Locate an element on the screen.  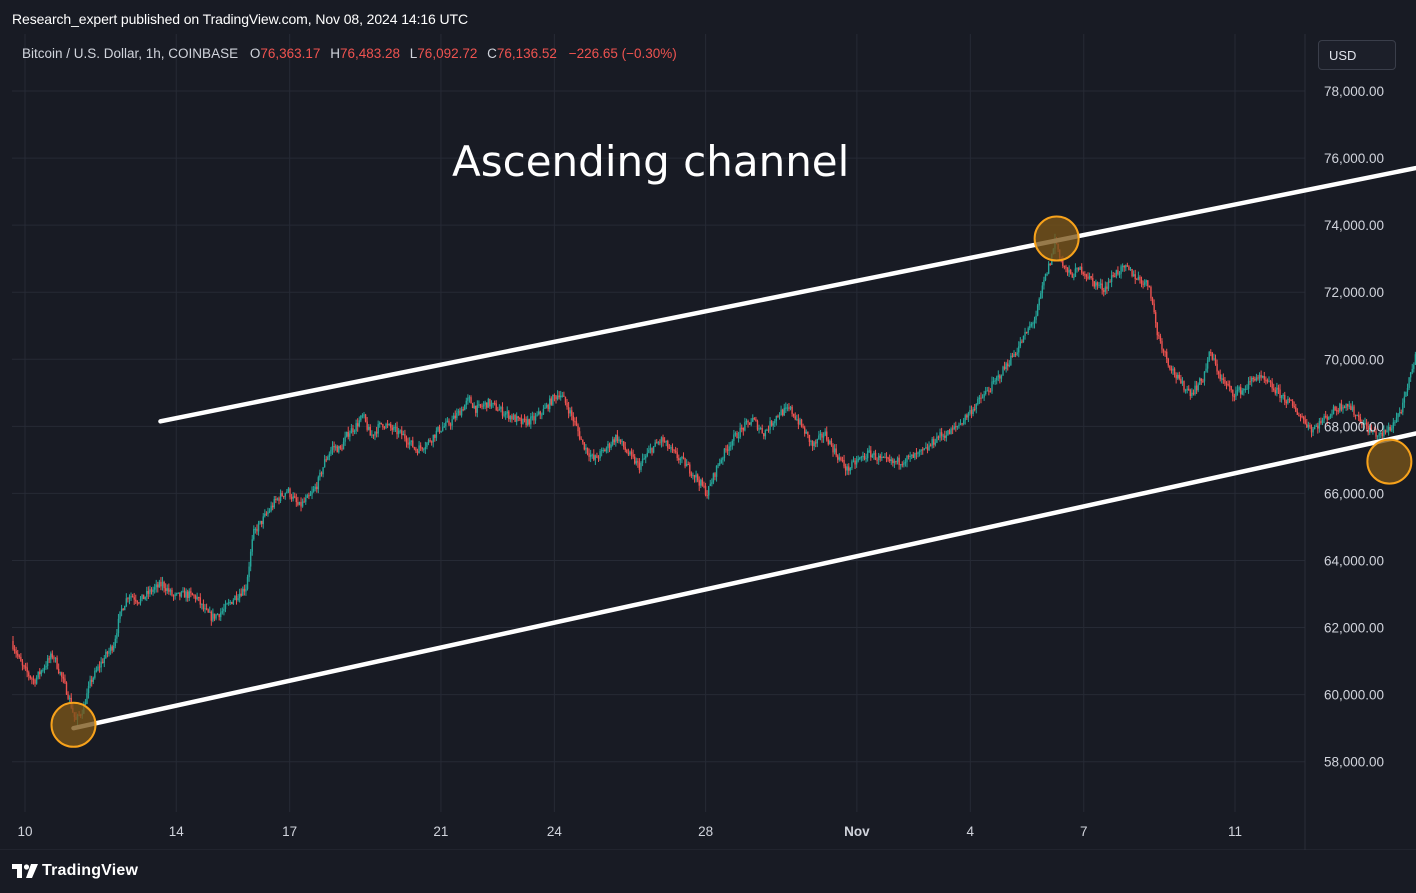
time-axis: 10 14 17 21 24 28 Nov 4 7 11 is located at coordinates (629, 831).